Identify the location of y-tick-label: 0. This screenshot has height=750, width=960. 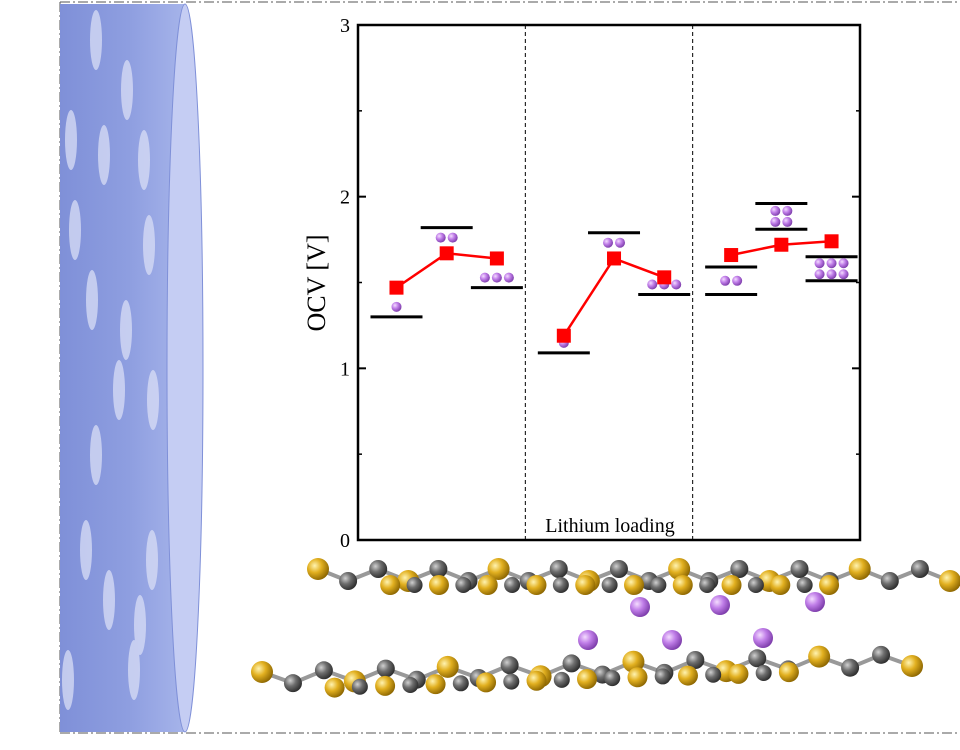
(345, 541).